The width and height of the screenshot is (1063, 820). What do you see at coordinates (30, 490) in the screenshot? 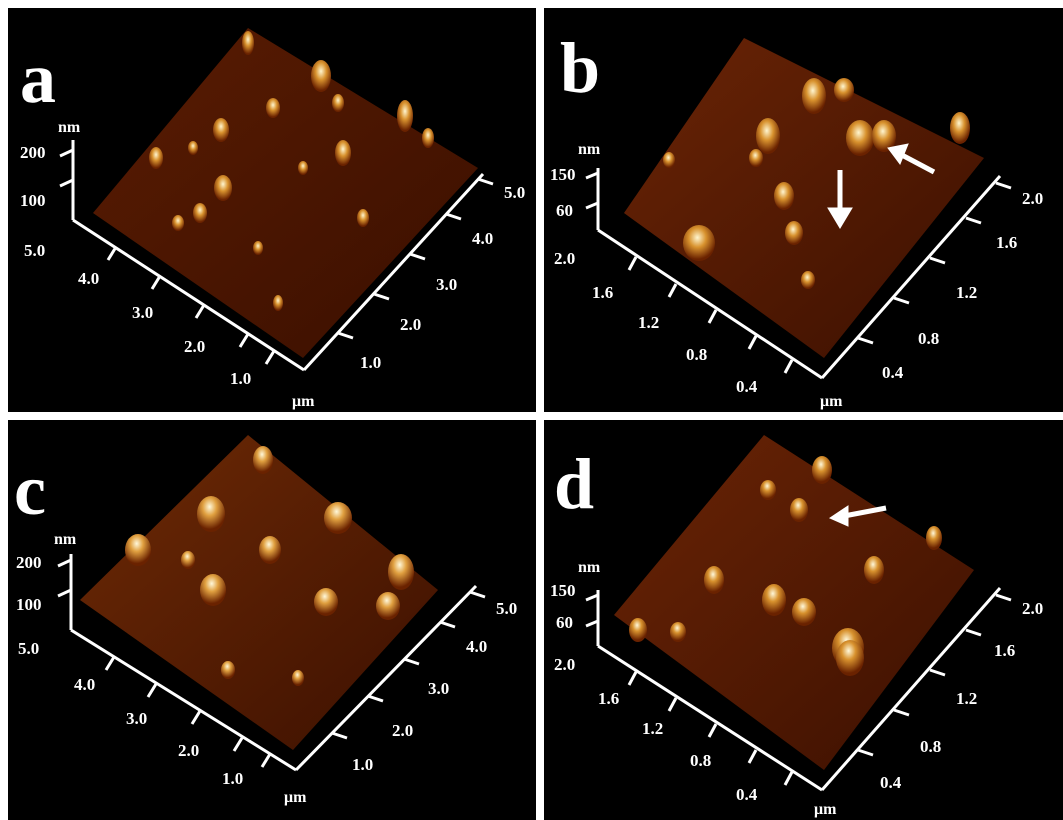
I see `panel-letter: c` at bounding box center [30, 490].